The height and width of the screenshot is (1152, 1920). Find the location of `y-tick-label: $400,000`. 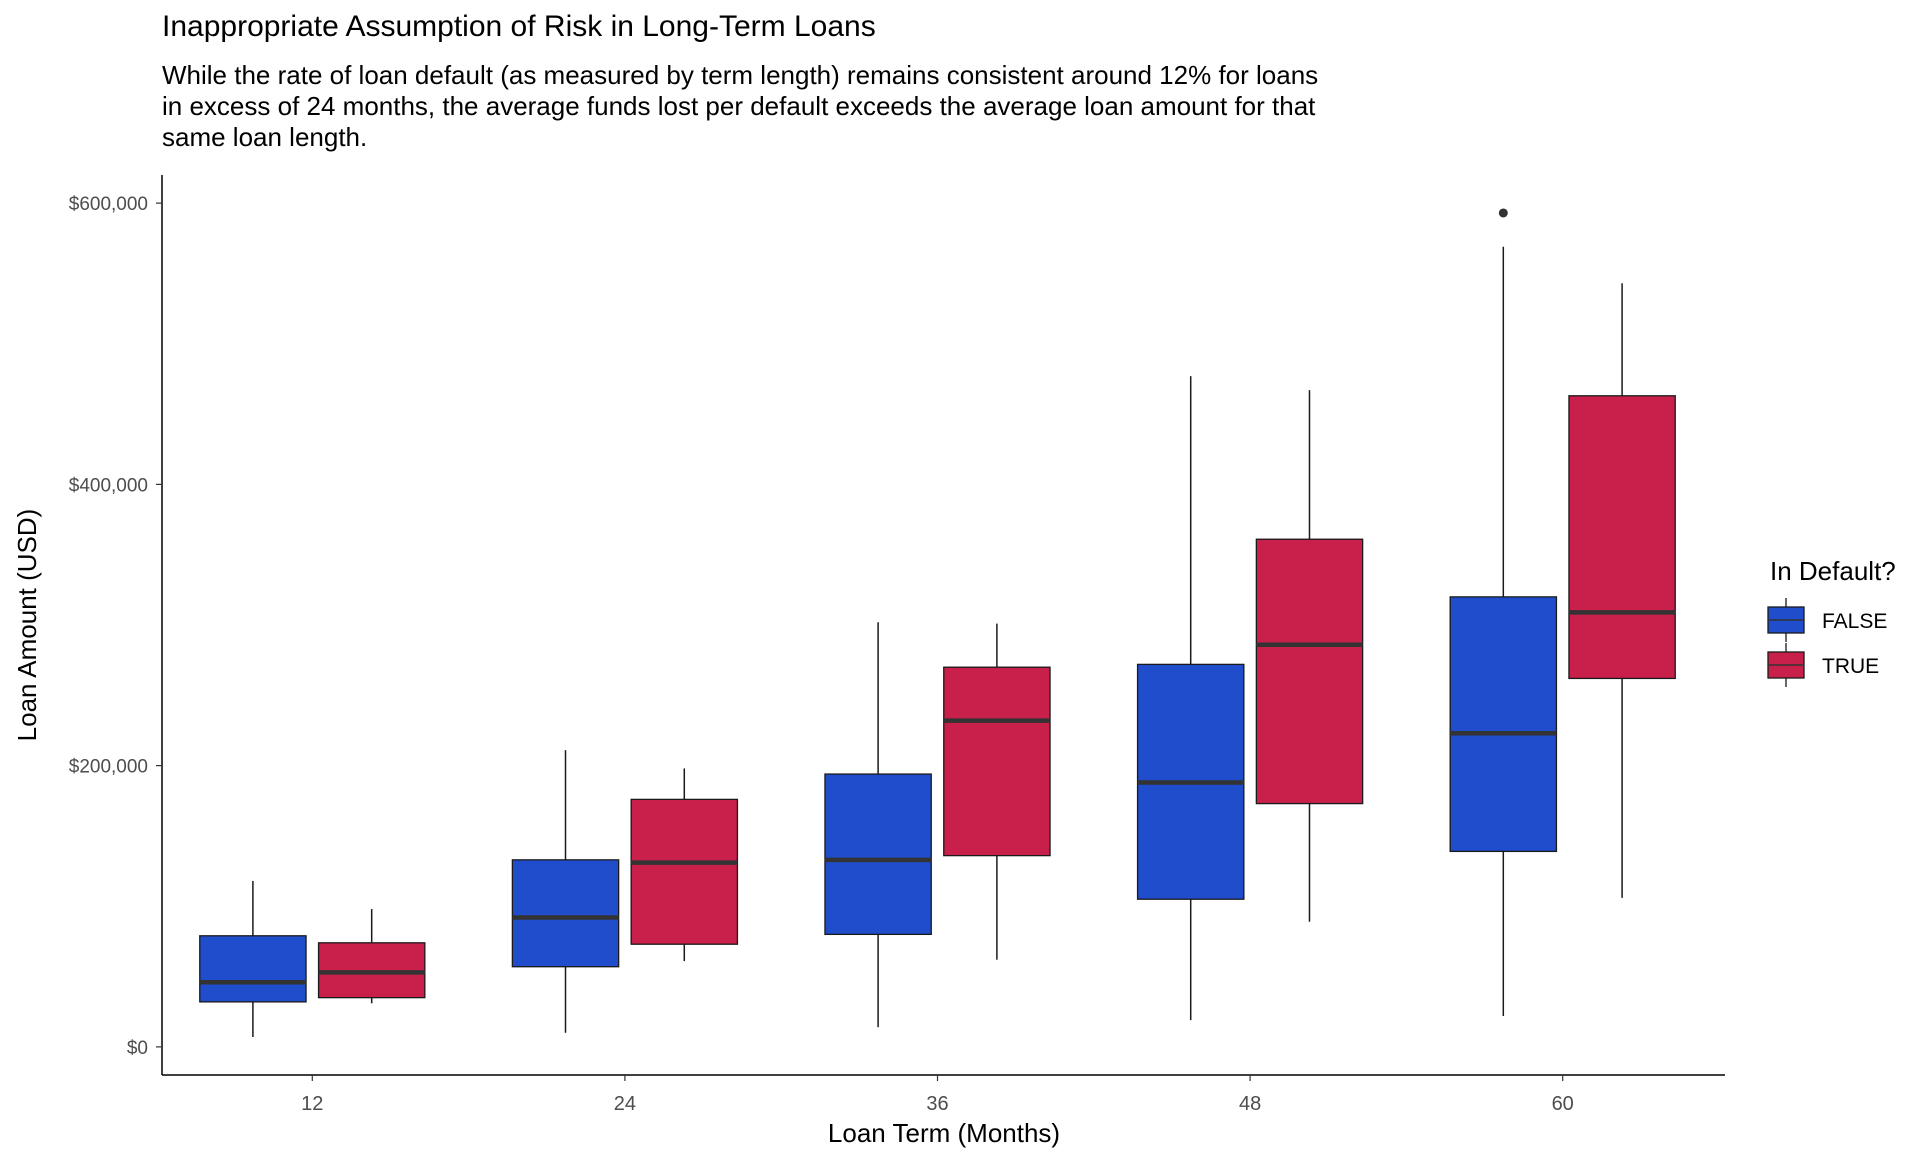

y-tick-label: $400,000 is located at coordinates (108, 485).